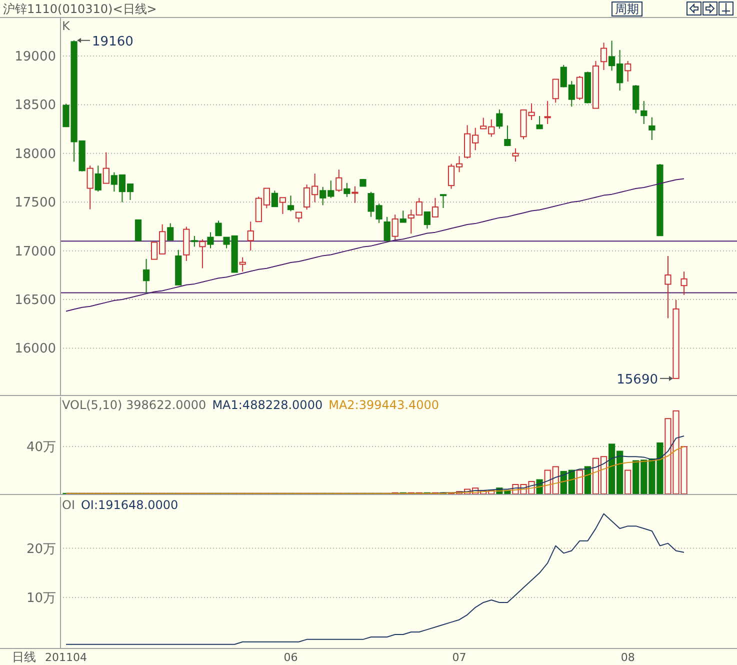 The image size is (737, 665). What do you see at coordinates (113, 42) in the screenshot?
I see `annotation: 19160` at bounding box center [113, 42].